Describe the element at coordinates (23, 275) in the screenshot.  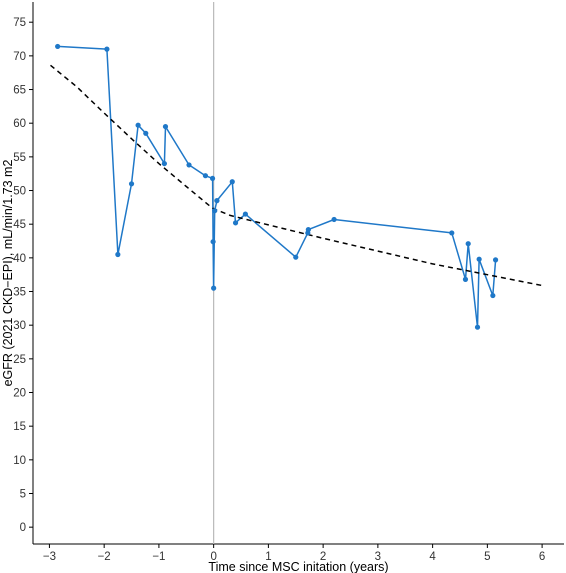
I see `y-ticks: 0 5 10 15 20 25 30 35 40 45 50 55 60 65 70 75` at that location.